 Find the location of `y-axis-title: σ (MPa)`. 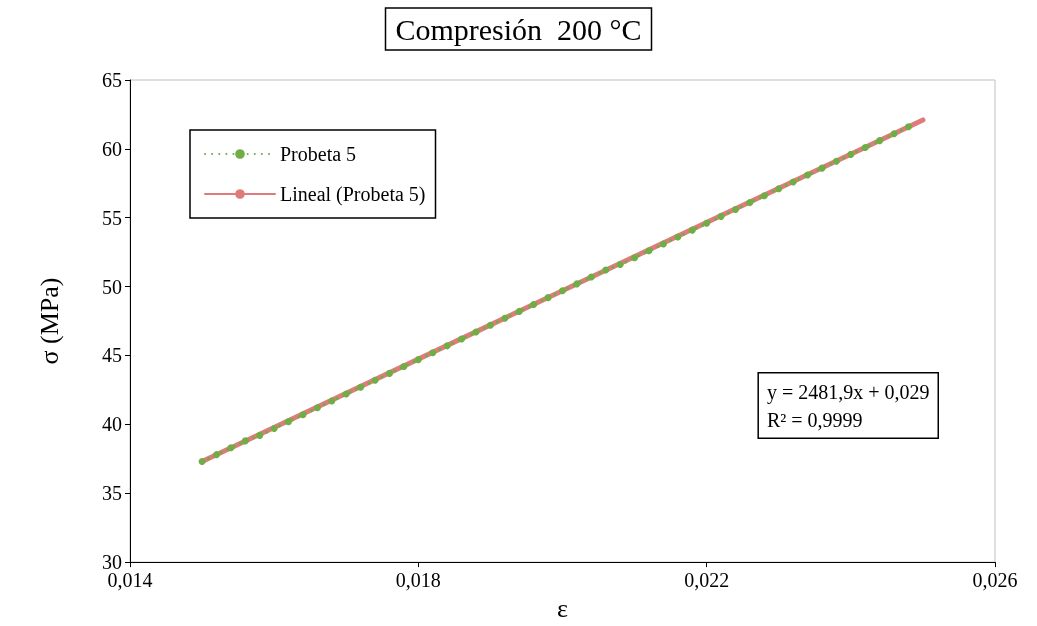

y-axis-title: σ (MPa) is located at coordinates (49, 321).